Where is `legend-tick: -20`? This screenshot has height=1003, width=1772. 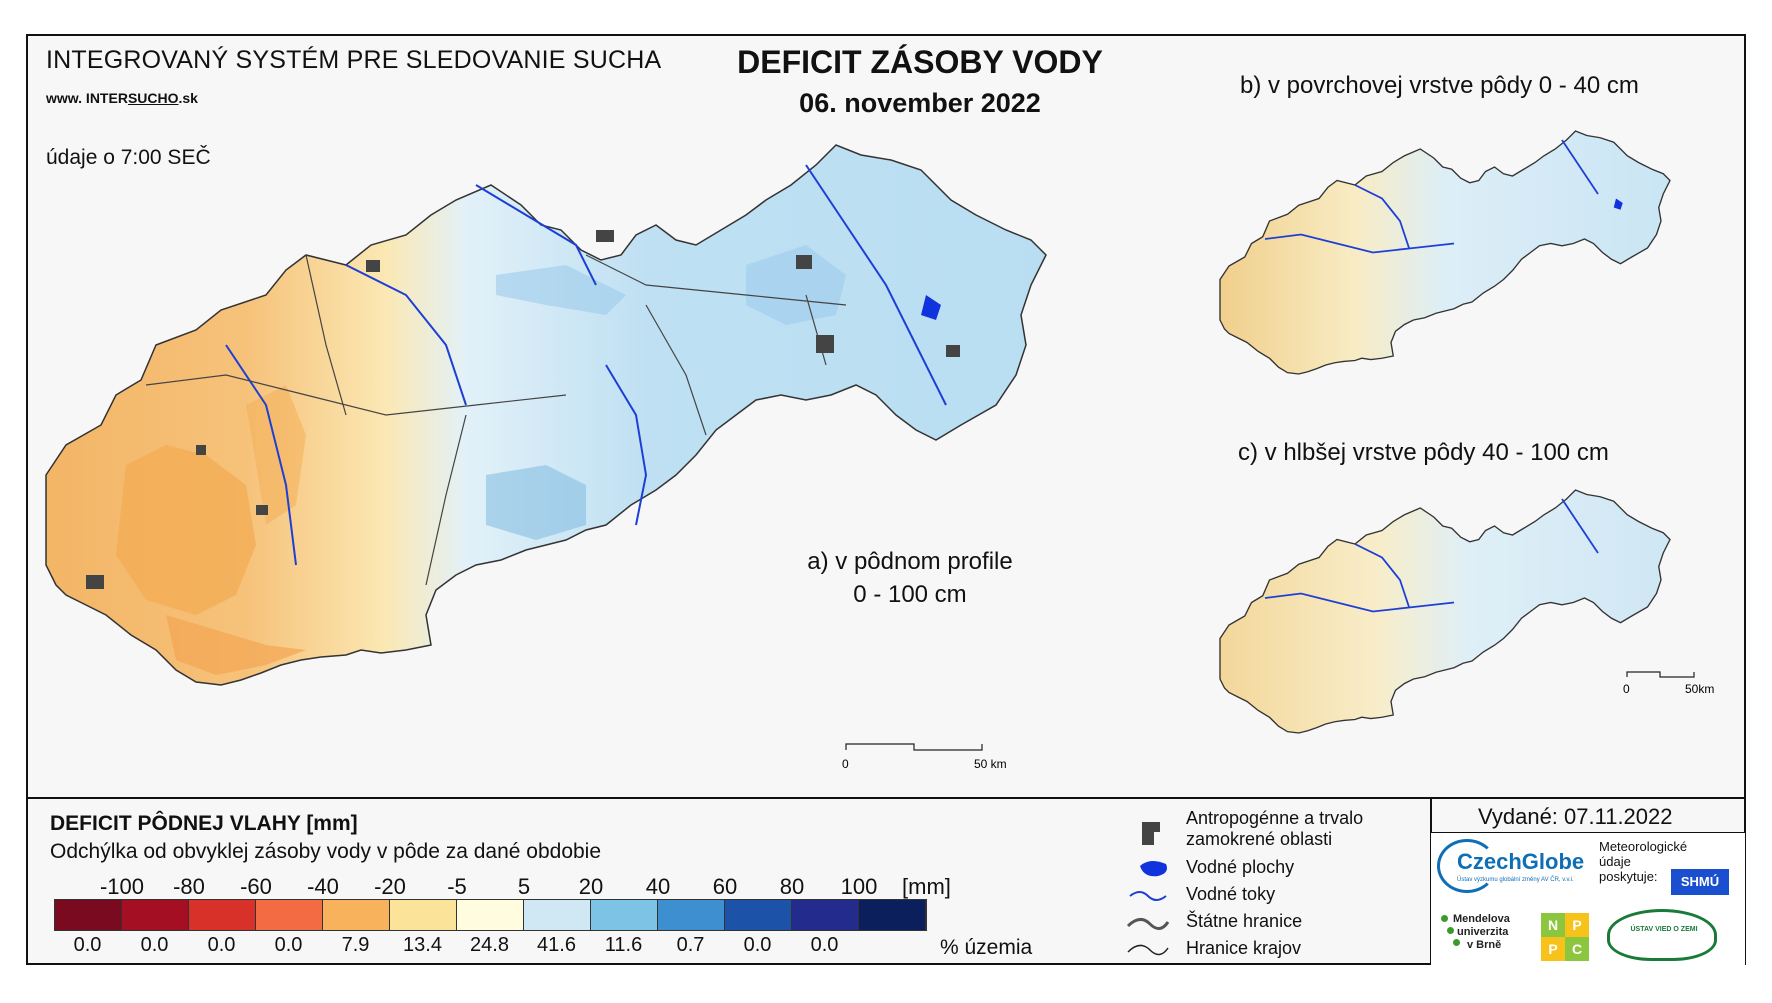 legend-tick: -20 is located at coordinates (390, 886).